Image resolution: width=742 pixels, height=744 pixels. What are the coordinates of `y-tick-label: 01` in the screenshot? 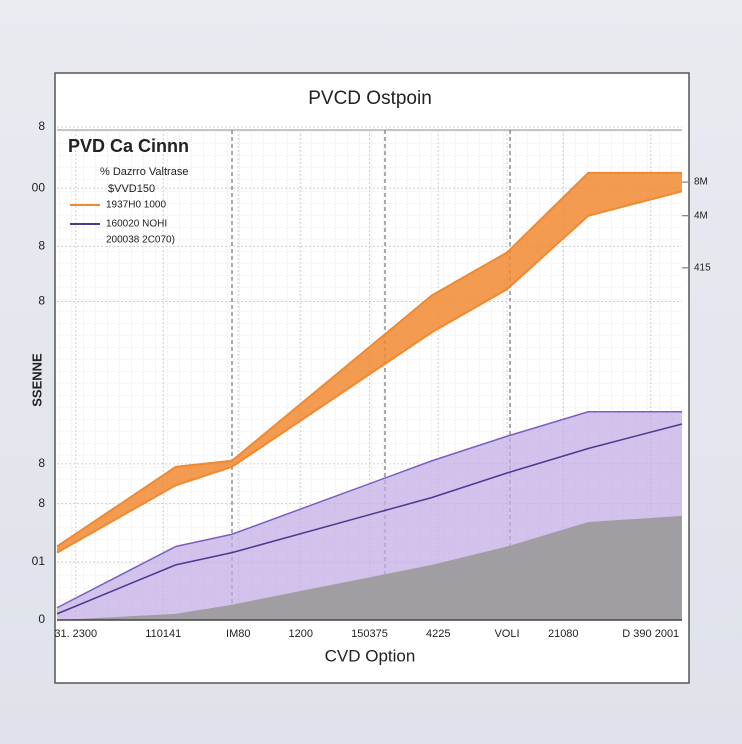 It's located at (39, 561).